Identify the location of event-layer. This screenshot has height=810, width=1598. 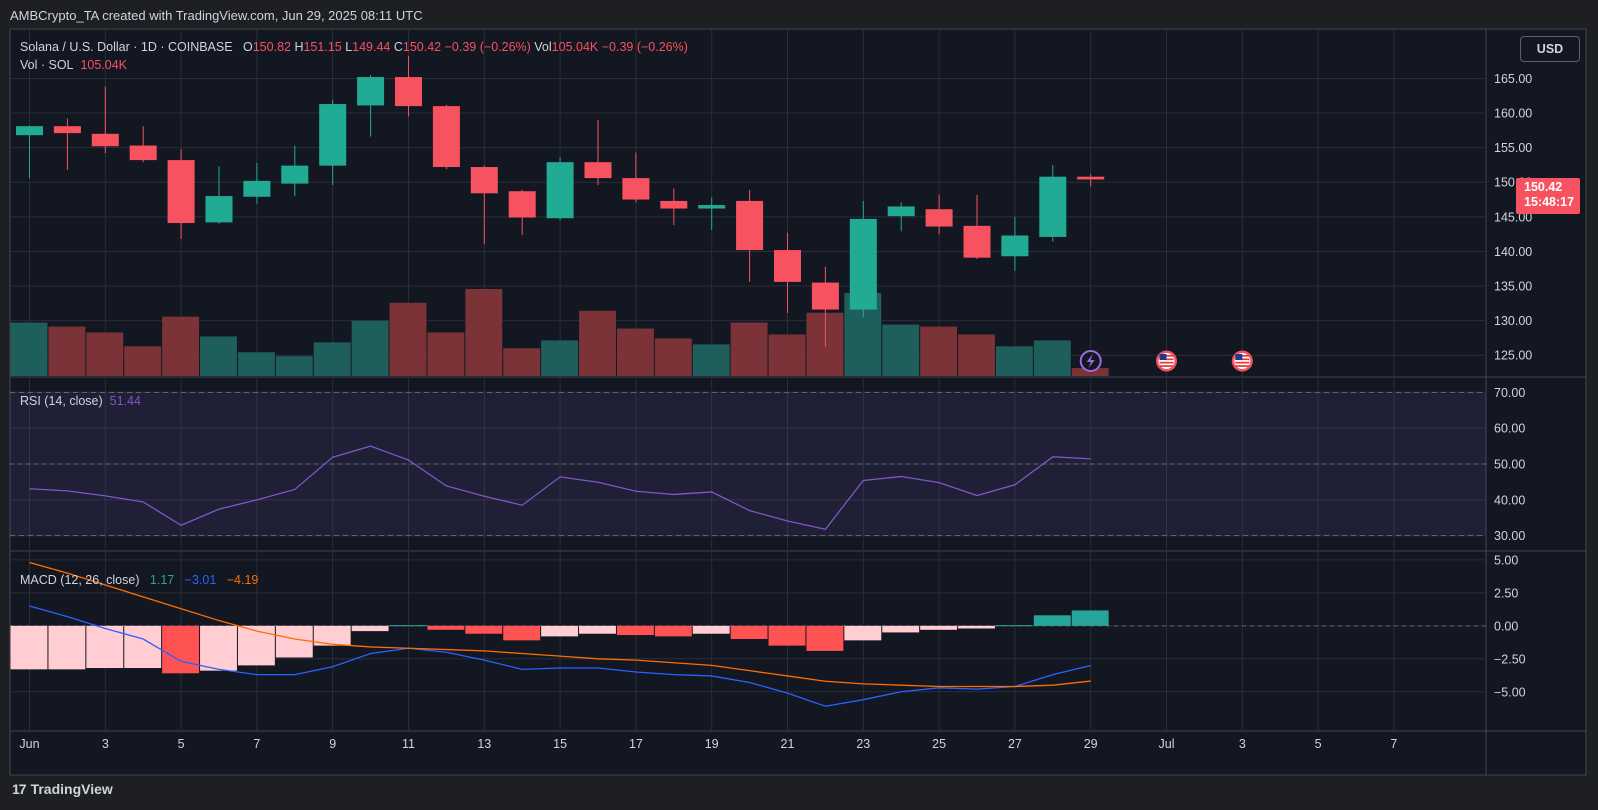
(1166, 361).